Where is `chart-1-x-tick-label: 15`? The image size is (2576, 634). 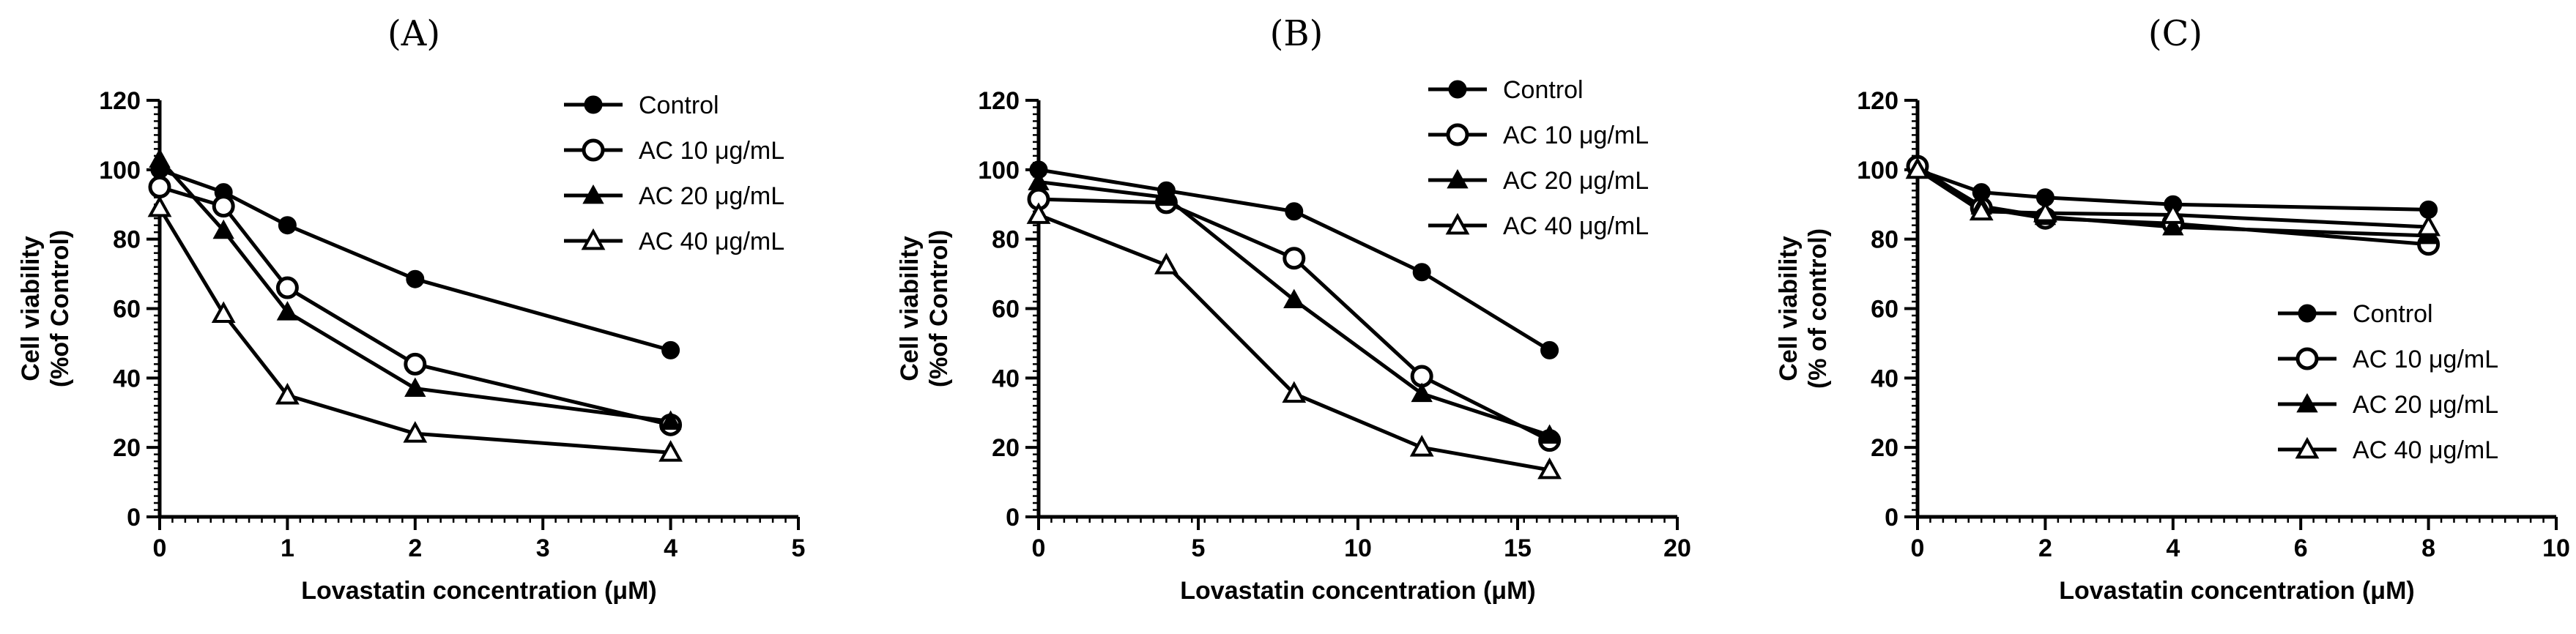 chart-1-x-tick-label: 15 is located at coordinates (1518, 548).